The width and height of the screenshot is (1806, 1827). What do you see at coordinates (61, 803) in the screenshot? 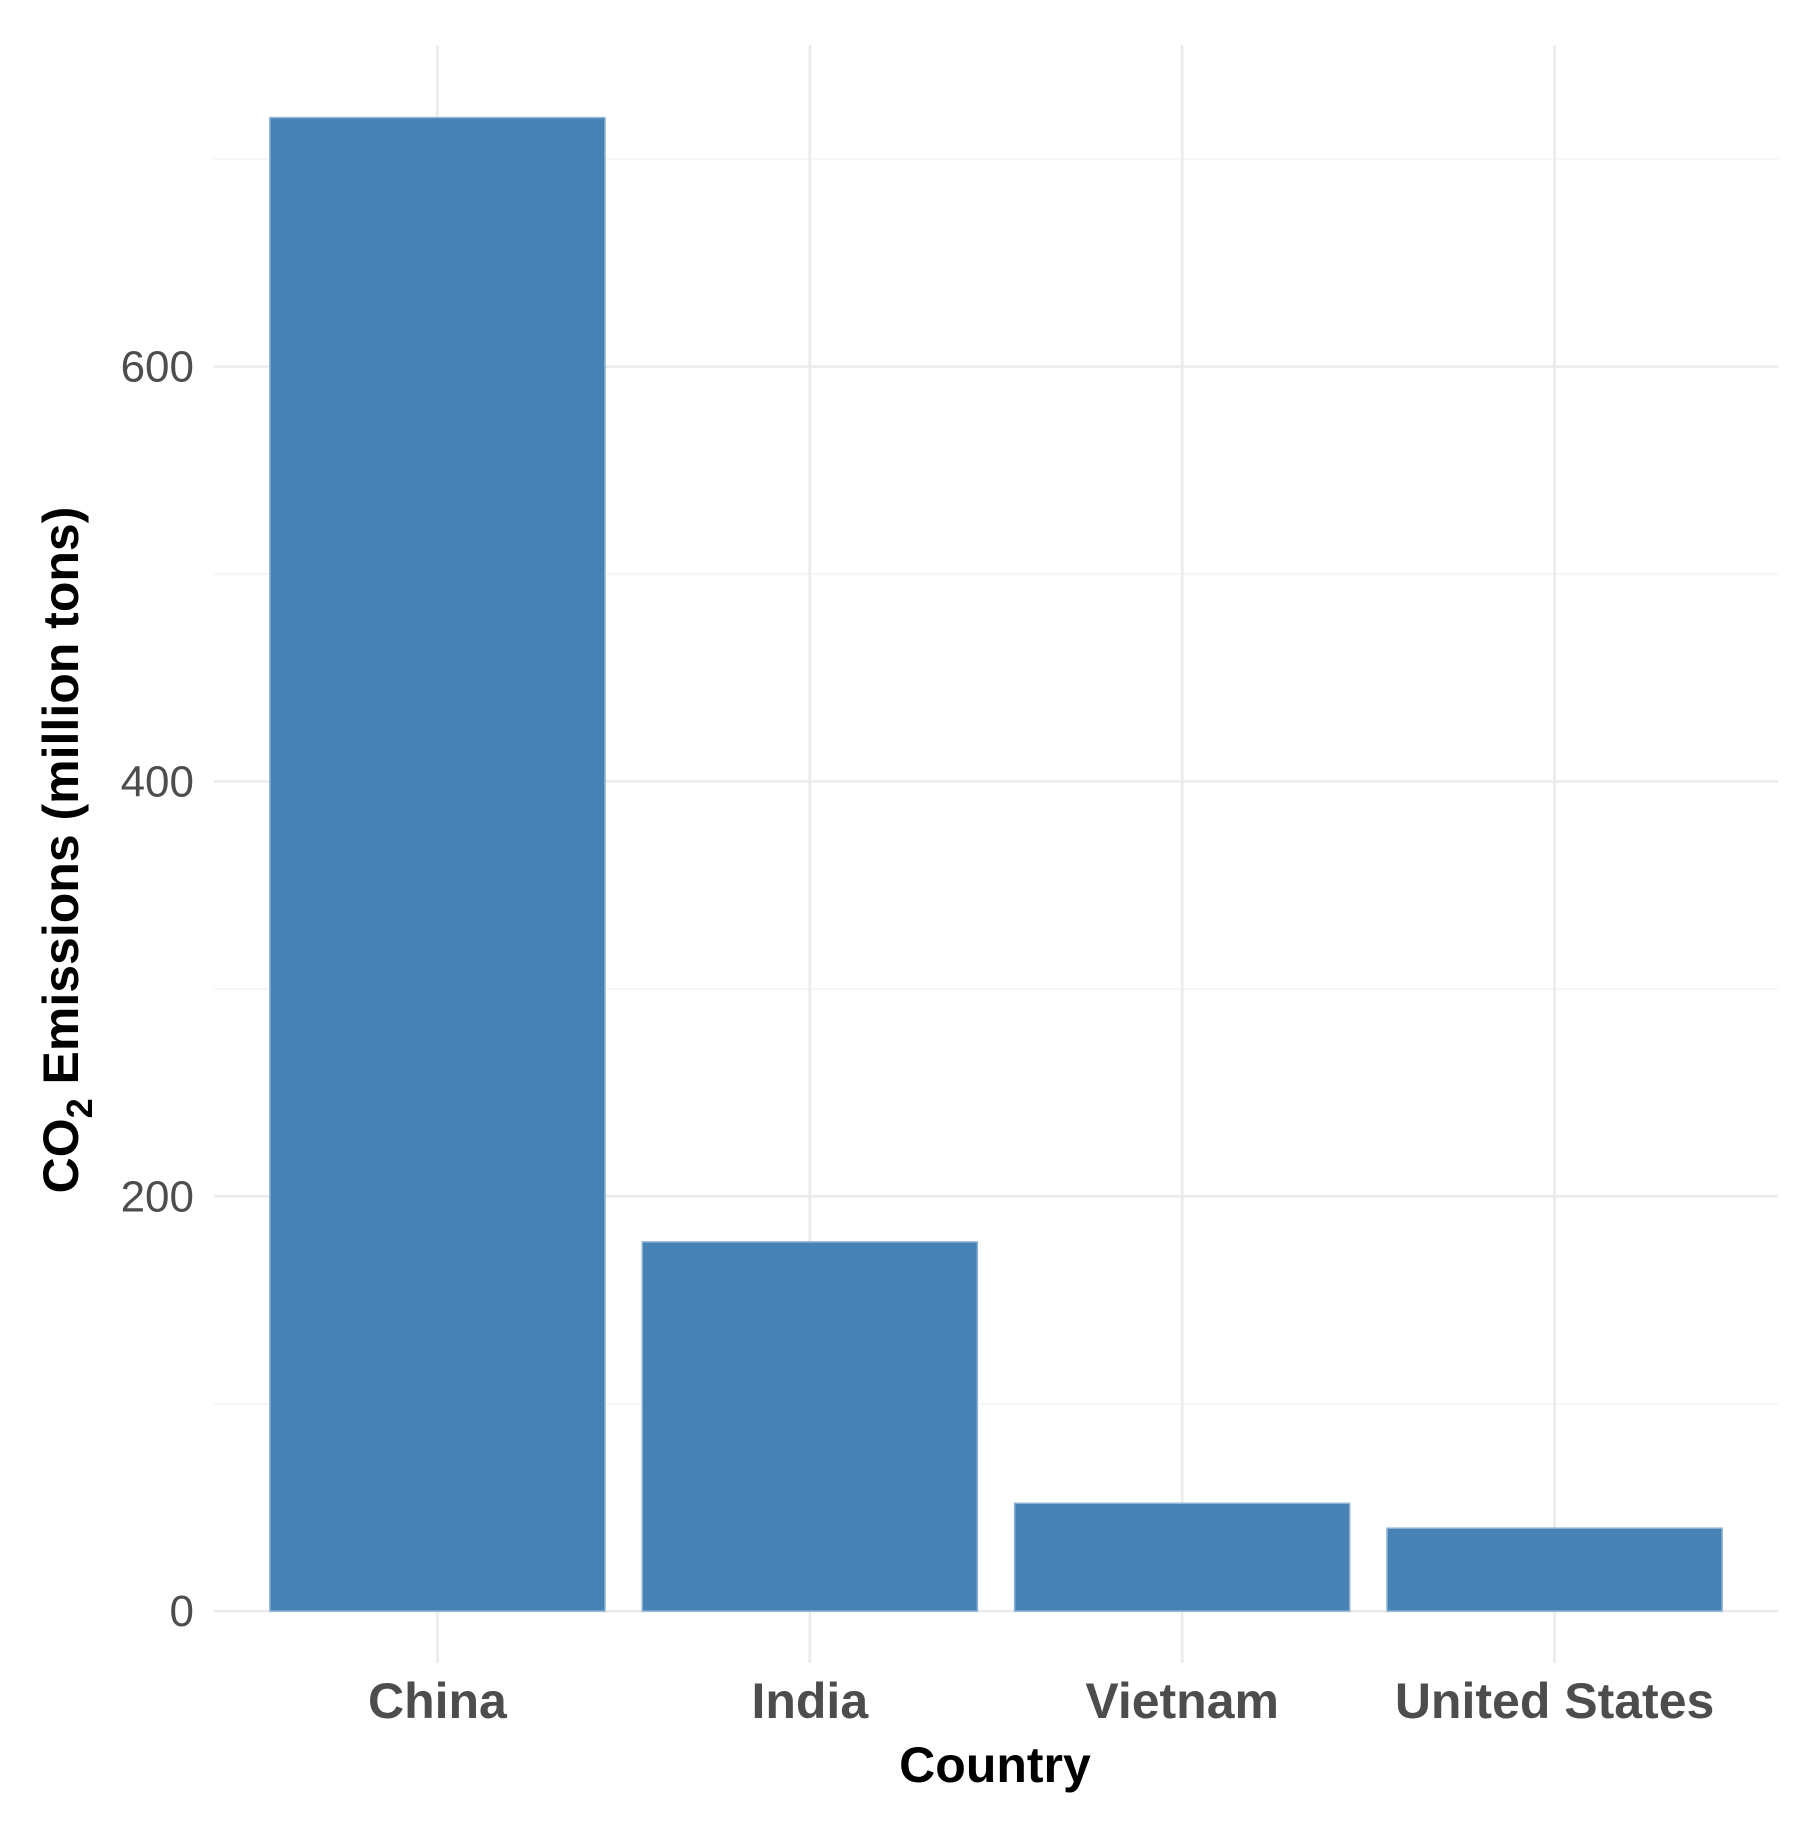
I see `y-axis-title-rest: Emissions (million tons)` at bounding box center [61, 803].